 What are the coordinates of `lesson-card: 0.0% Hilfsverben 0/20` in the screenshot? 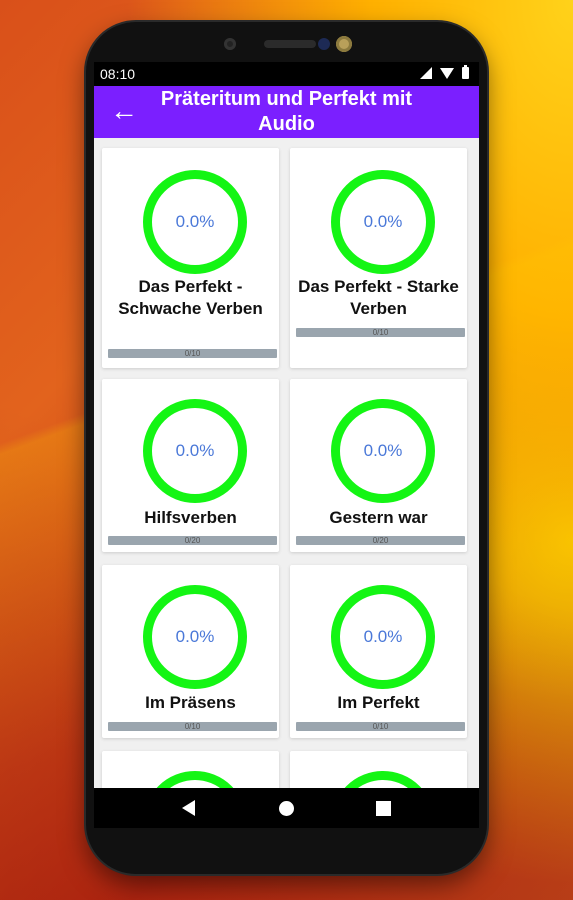 It's located at (190, 465).